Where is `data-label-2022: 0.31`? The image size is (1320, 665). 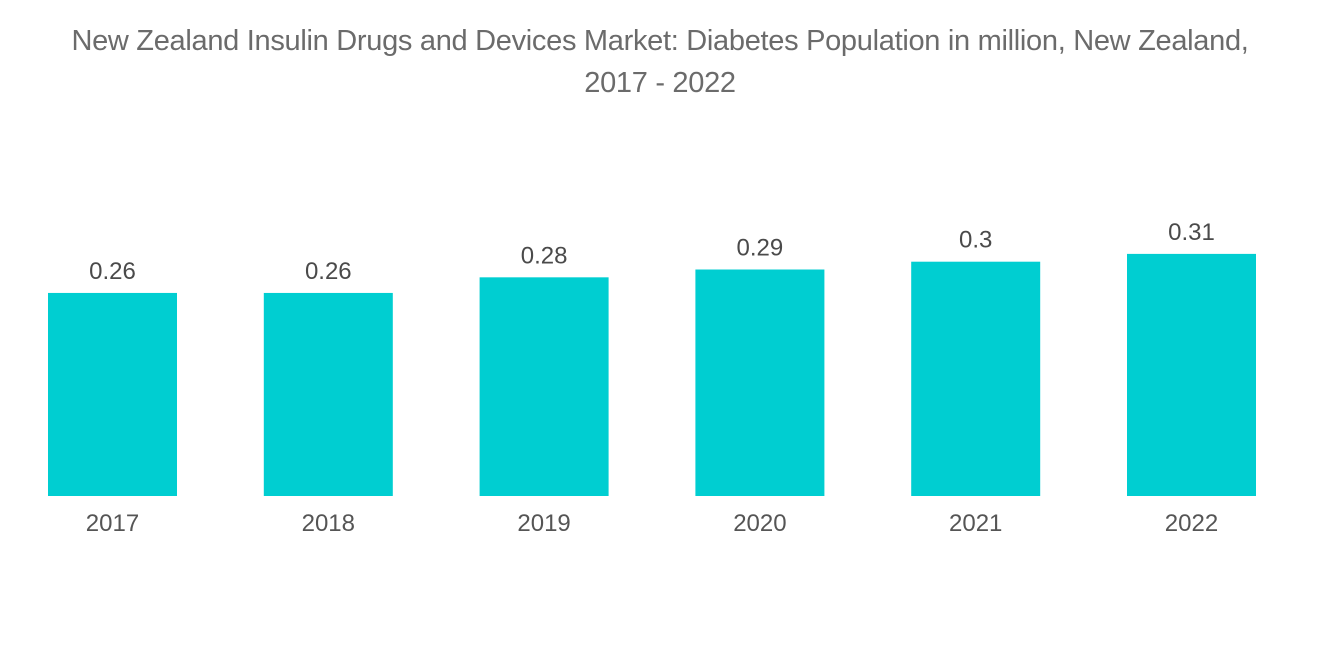
data-label-2022: 0.31 is located at coordinates (1191, 232).